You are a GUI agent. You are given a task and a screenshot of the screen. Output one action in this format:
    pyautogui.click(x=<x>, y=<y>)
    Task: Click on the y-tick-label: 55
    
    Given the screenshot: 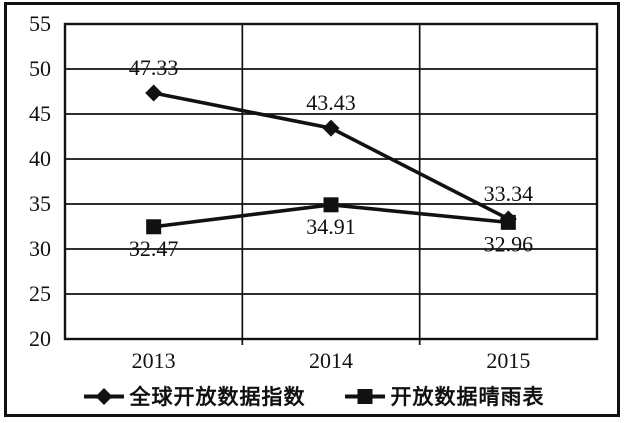 What is the action you would take?
    pyautogui.click(x=40, y=23)
    